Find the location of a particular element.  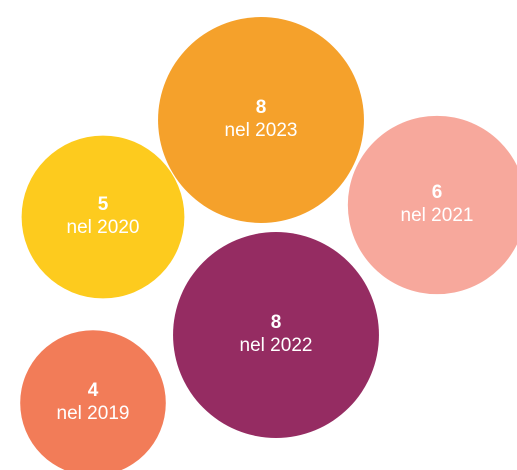

bubble-value: 5 is located at coordinates (103, 204).